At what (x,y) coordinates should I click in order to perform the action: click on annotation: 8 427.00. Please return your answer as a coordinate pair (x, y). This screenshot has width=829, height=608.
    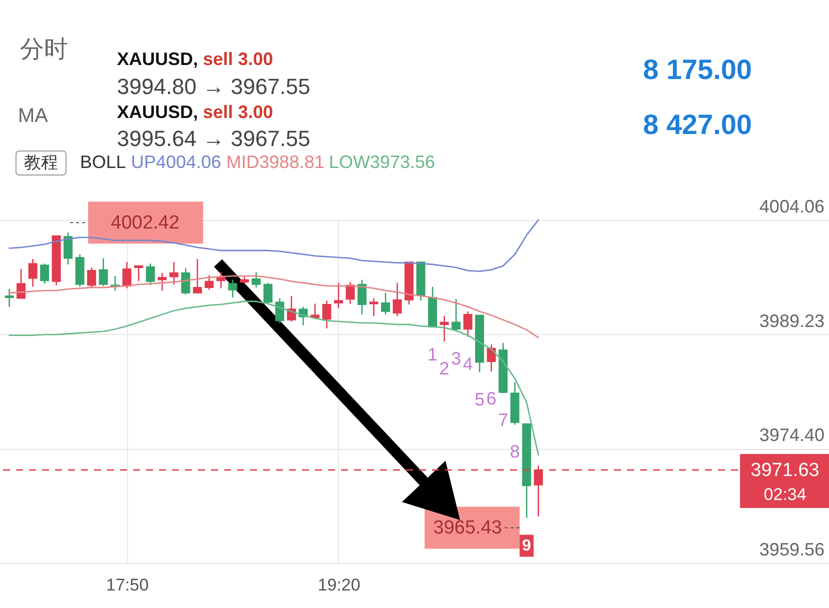
    Looking at the image, I should click on (697, 124).